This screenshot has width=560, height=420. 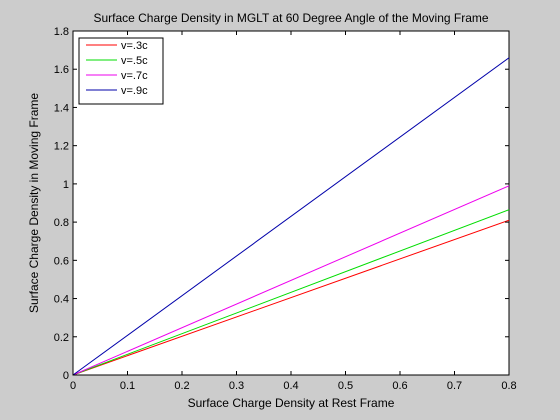 What do you see at coordinates (345, 386) in the screenshot?
I see `x-tick-label: 0.5` at bounding box center [345, 386].